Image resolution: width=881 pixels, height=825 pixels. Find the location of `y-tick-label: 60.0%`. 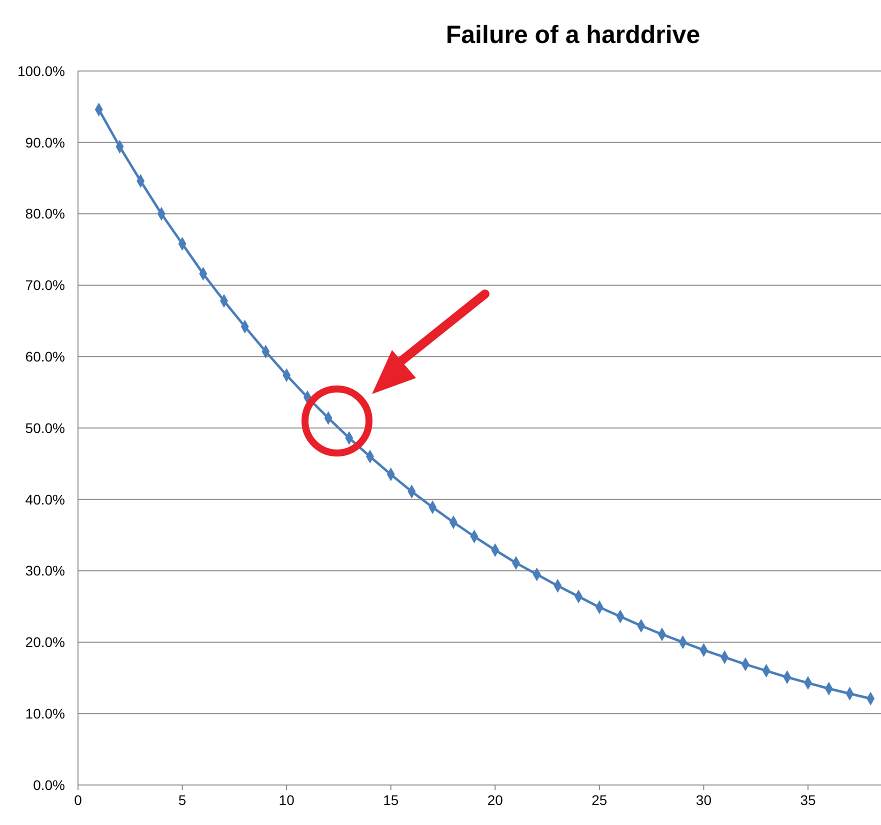

y-tick-label: 60.0% is located at coordinates (45, 356).